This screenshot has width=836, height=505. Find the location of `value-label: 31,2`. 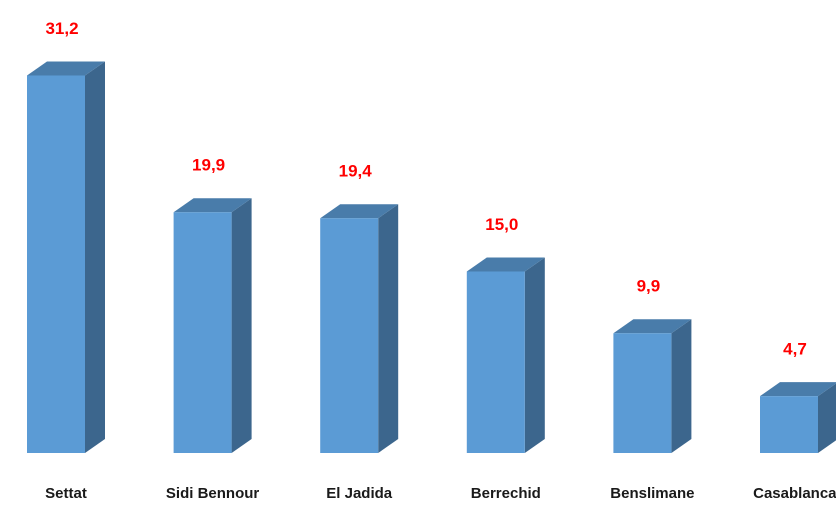

value-label: 31,2 is located at coordinates (61, 28).